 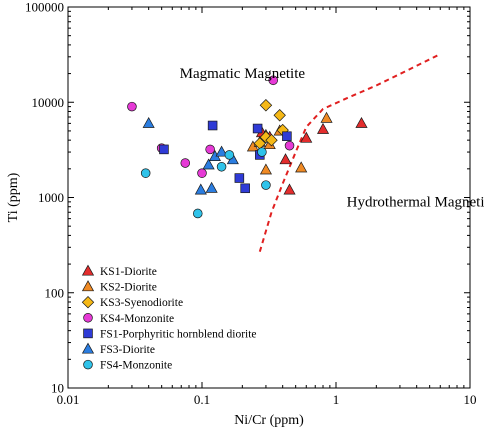 I want to click on x-tick-label: 10, so click(x=470, y=399).